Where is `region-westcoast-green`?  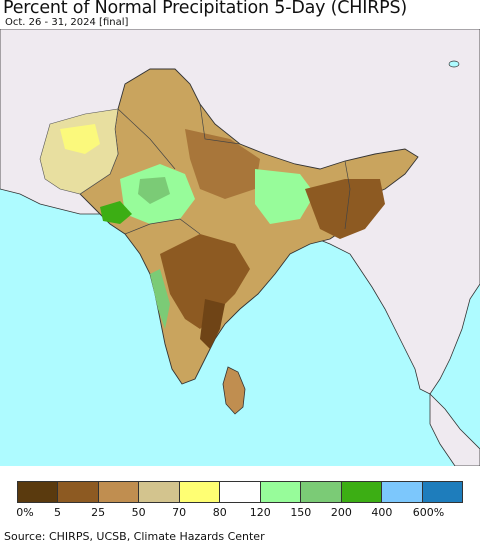
region-westcoast-green is located at coordinates (160, 299).